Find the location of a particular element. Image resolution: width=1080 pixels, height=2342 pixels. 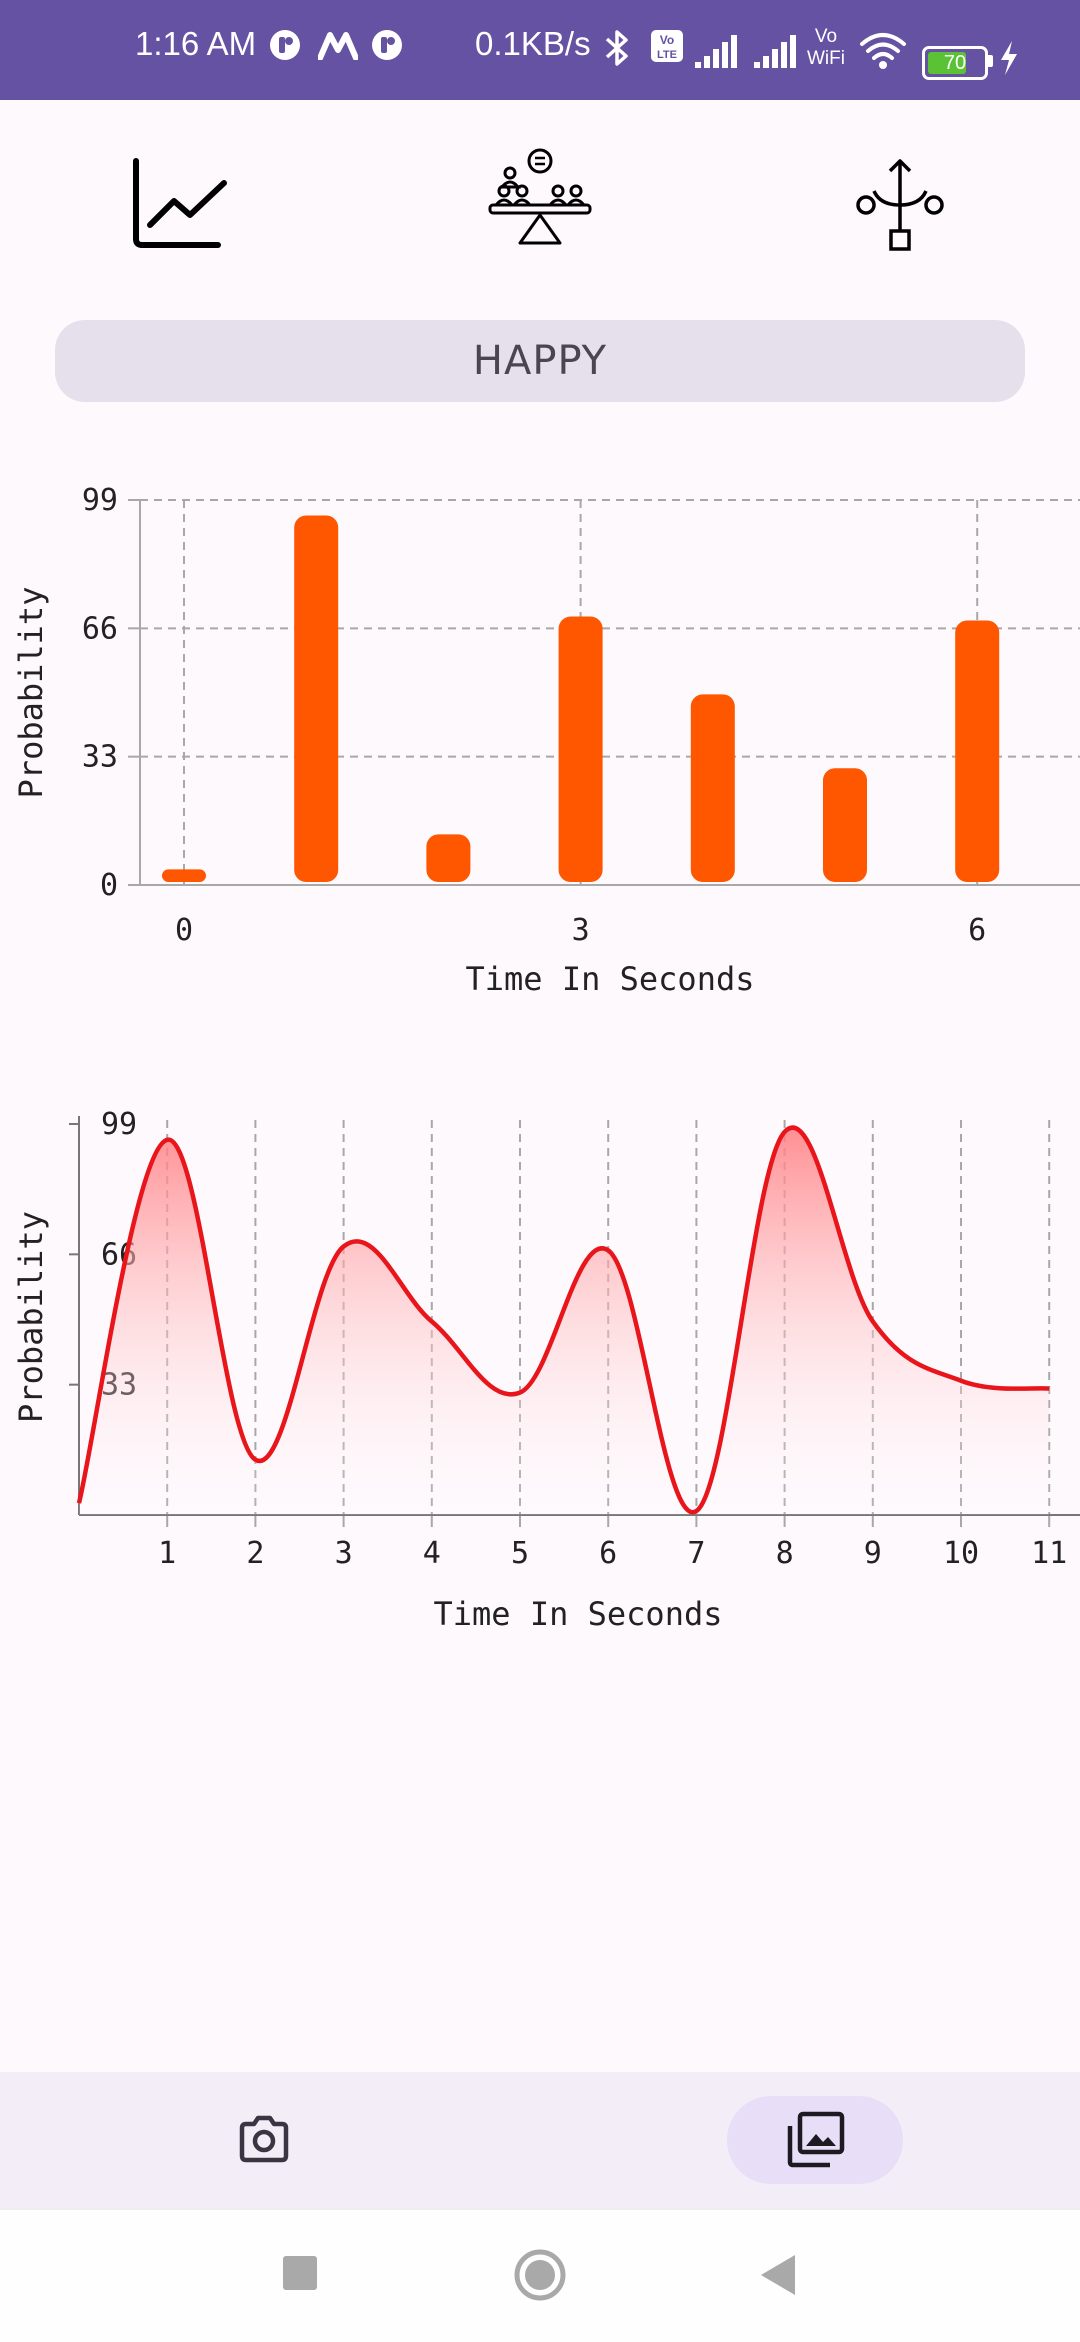

m-app-icon is located at coordinates (338, 46).